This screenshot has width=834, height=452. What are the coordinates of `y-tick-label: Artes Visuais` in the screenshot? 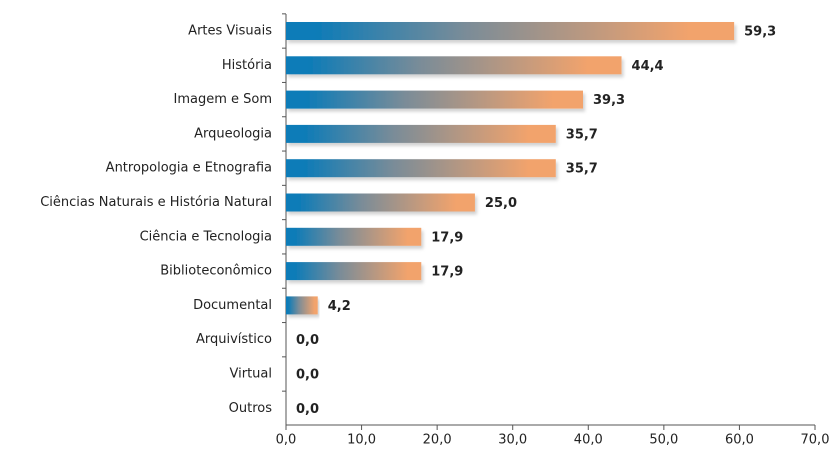 It's located at (230, 31).